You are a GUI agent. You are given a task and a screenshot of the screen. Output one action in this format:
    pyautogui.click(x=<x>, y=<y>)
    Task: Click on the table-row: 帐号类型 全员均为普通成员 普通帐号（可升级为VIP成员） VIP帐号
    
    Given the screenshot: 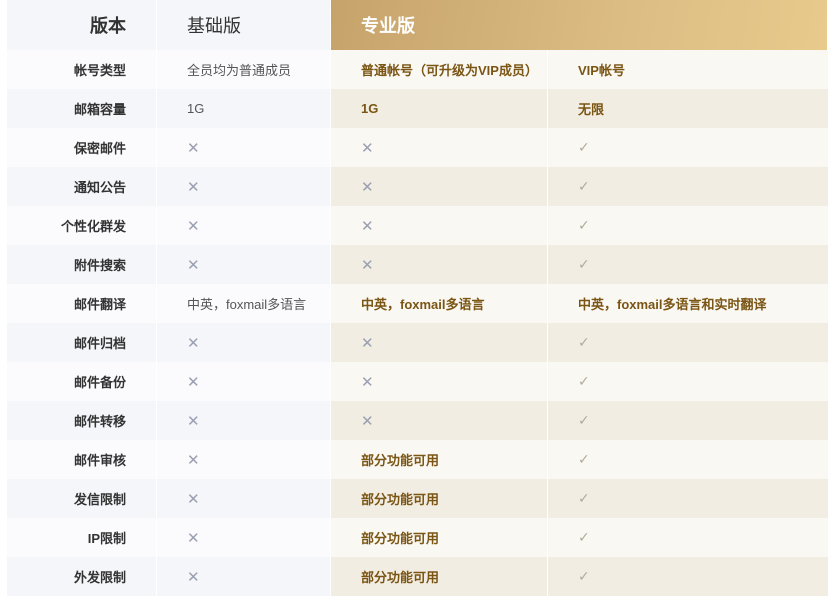 What is the action you would take?
    pyautogui.click(x=417, y=69)
    